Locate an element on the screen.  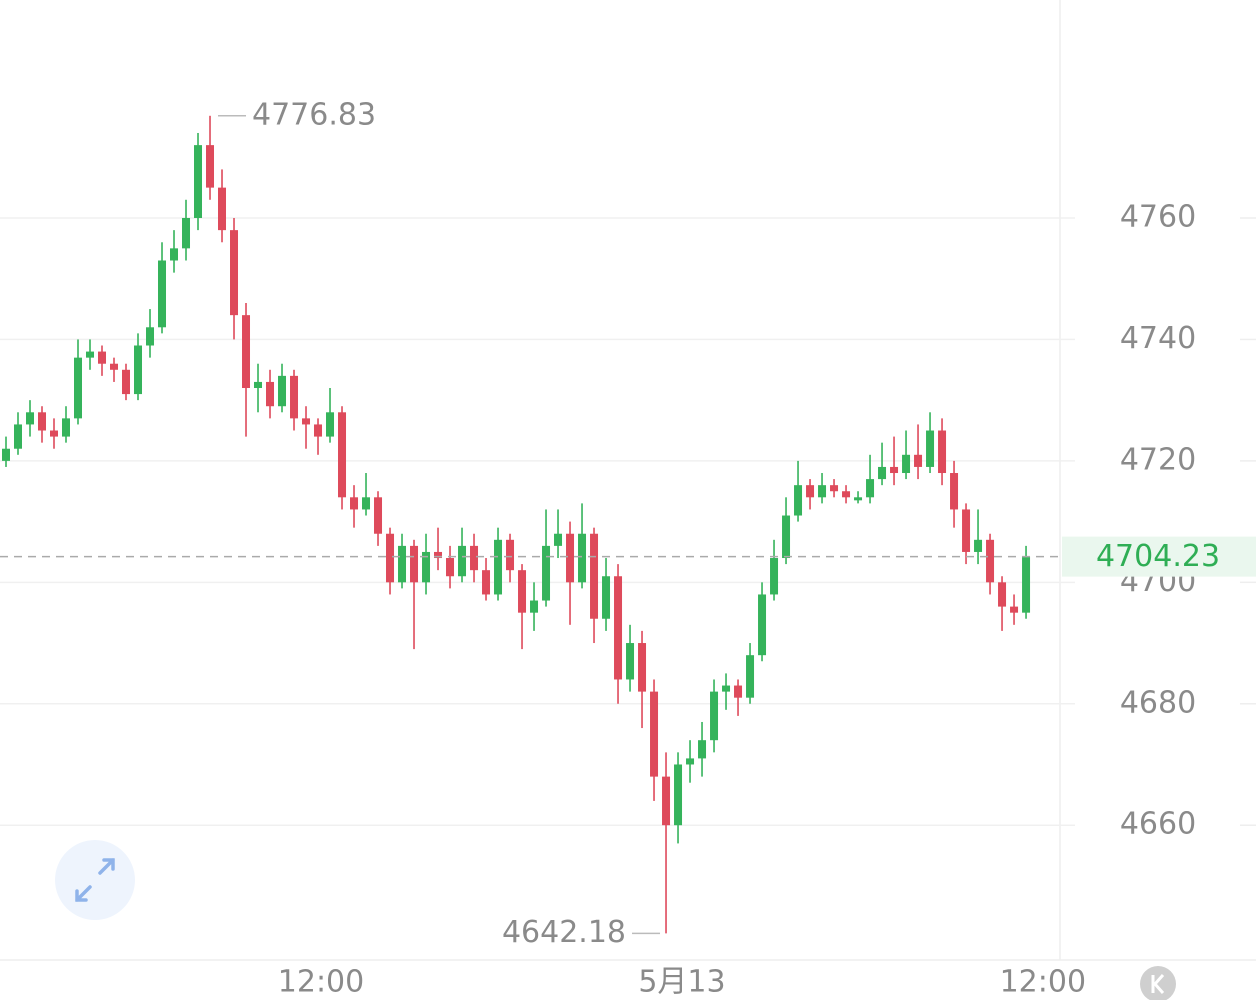
y-tick-label: 4680 is located at coordinates (1158, 702).